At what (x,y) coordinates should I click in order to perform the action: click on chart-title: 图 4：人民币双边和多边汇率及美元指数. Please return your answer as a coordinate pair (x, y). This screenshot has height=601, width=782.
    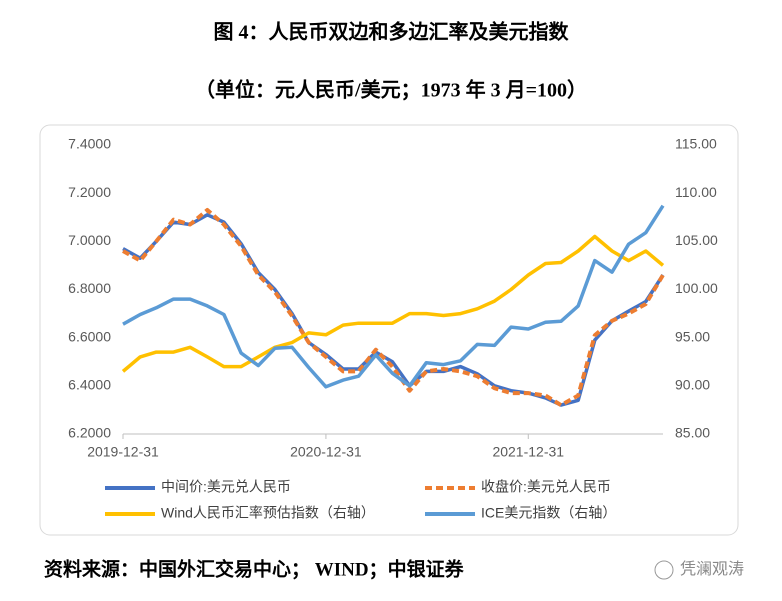
    Looking at the image, I should click on (392, 32).